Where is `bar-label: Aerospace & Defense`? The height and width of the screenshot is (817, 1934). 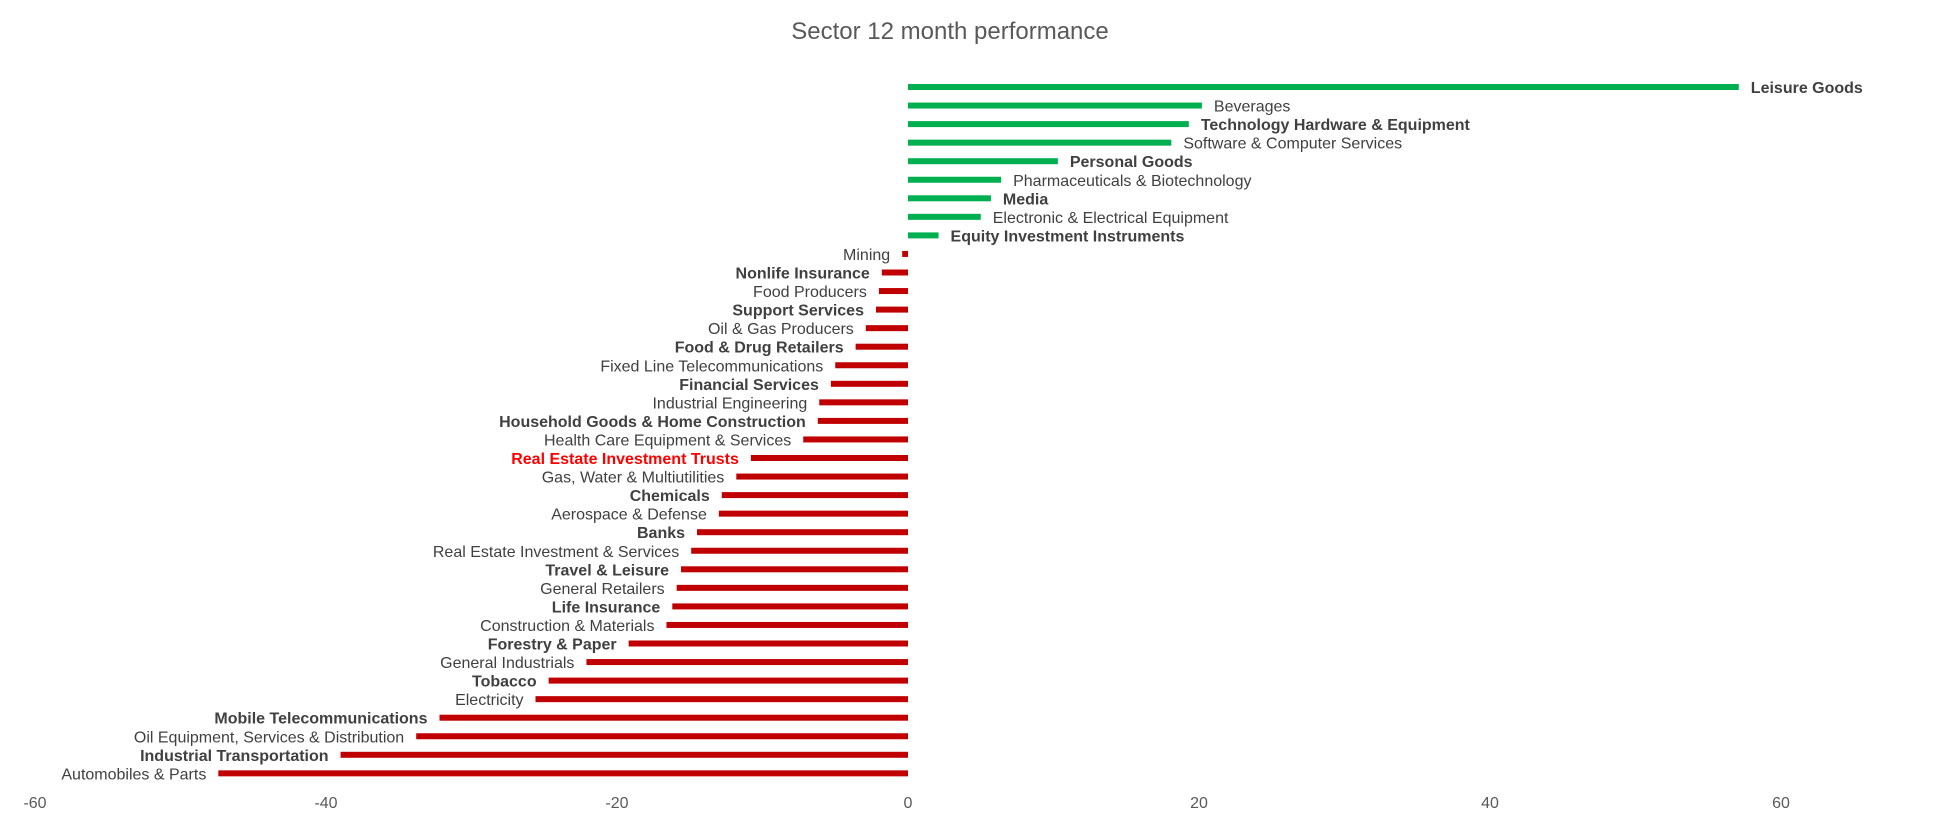
bar-label: Aerospace & Defense is located at coordinates (629, 515).